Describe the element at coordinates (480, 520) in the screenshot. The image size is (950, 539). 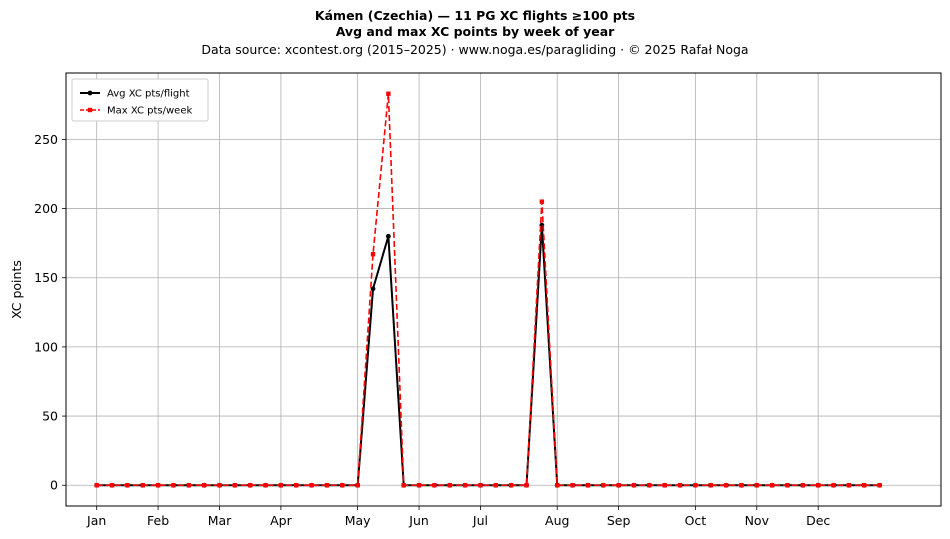
I see `x-tick-label: Jul` at that location.